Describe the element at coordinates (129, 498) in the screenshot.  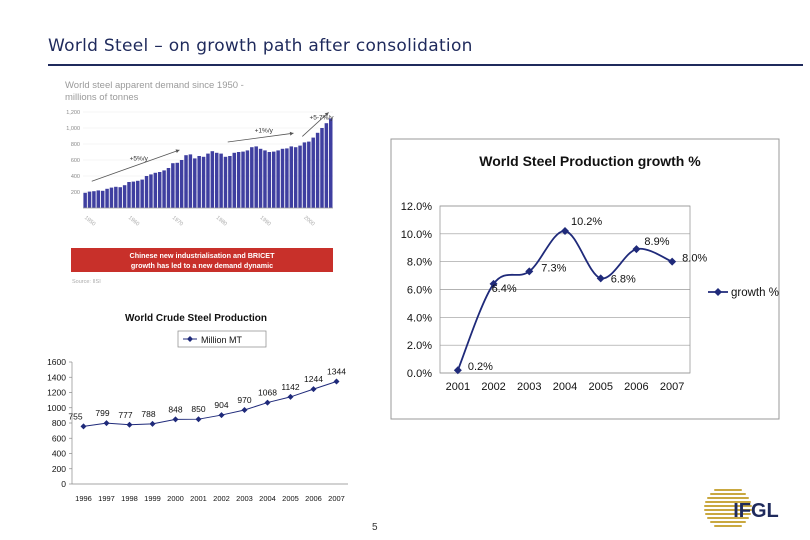
I see `crude-x-tick: 1998` at that location.